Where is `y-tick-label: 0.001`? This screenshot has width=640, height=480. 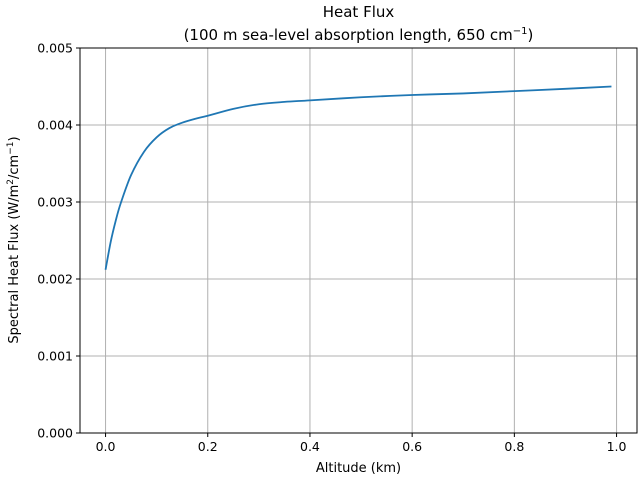
y-tick-label: 0.001 is located at coordinates (55, 356).